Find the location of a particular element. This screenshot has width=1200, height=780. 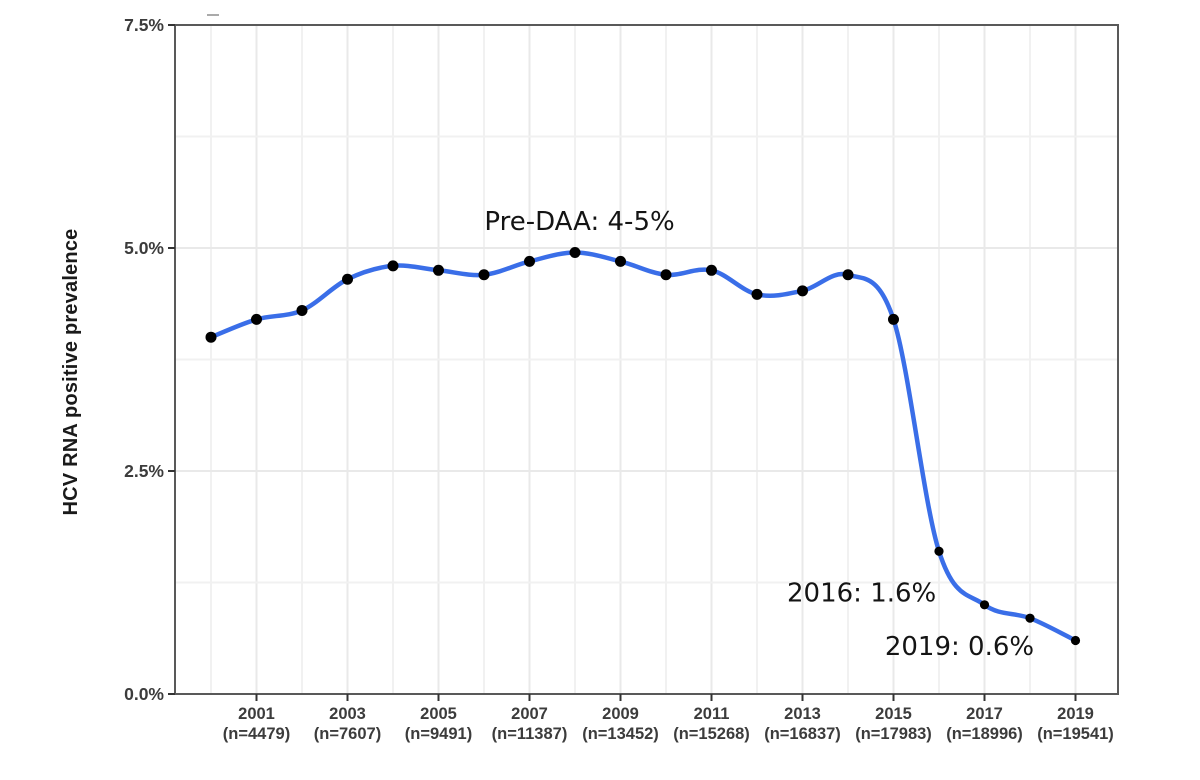

y-tick-label: 2.5% is located at coordinates (144, 471).